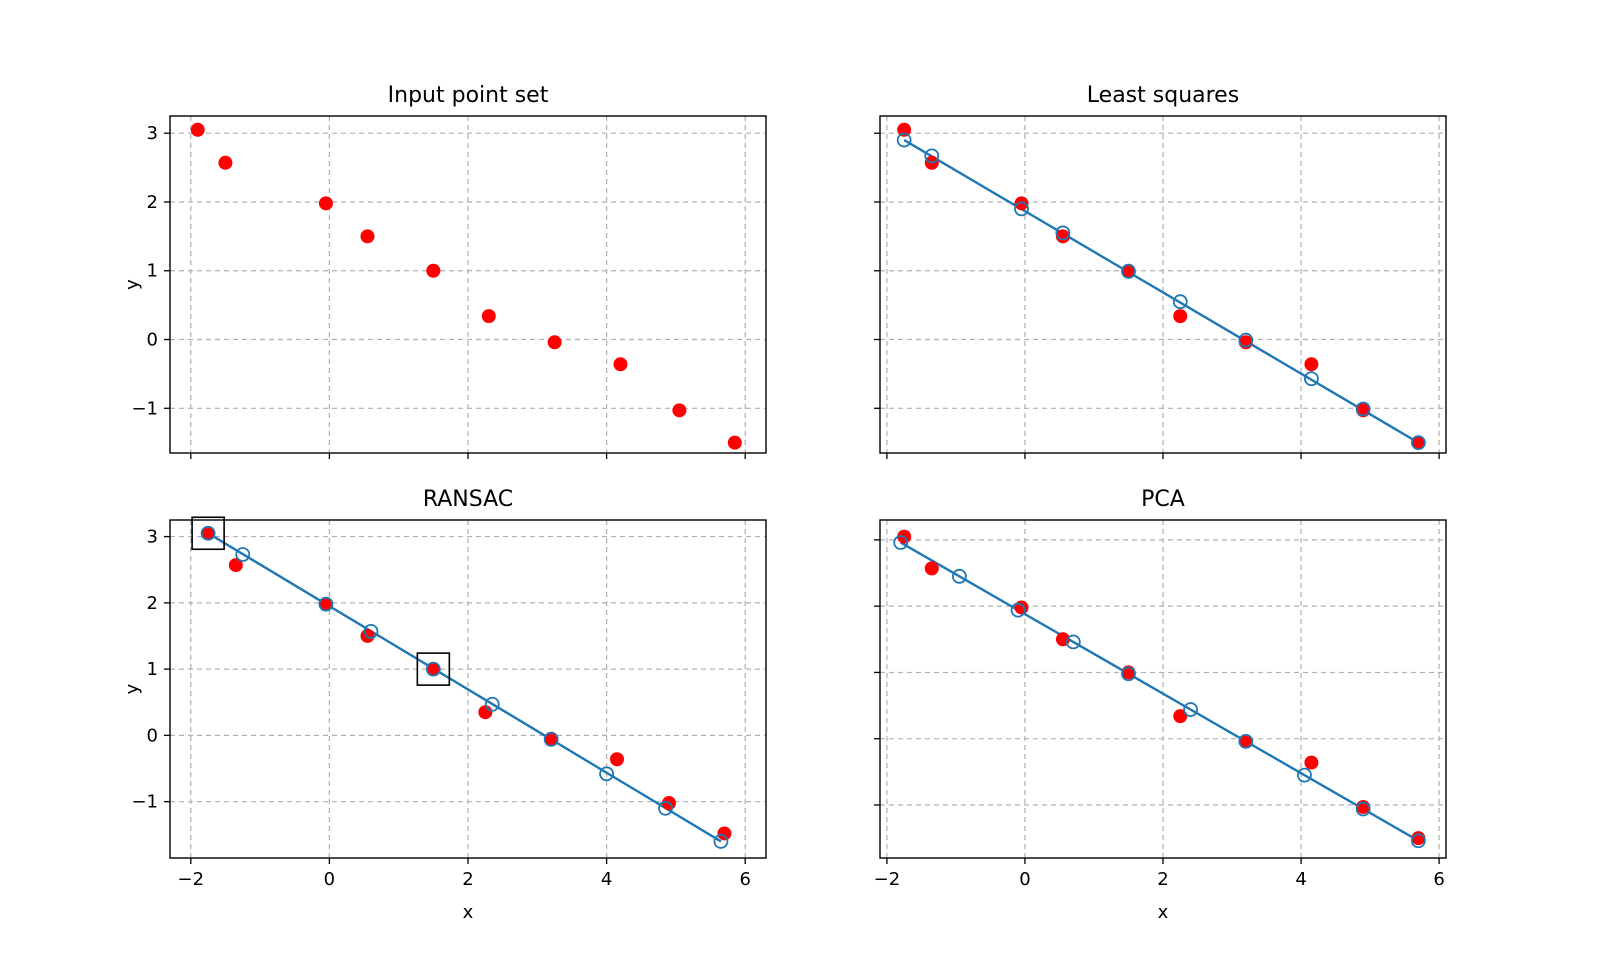 This screenshot has height=960, width=1600. What do you see at coordinates (1163, 95) in the screenshot?
I see `panel-title: Least squares` at bounding box center [1163, 95].